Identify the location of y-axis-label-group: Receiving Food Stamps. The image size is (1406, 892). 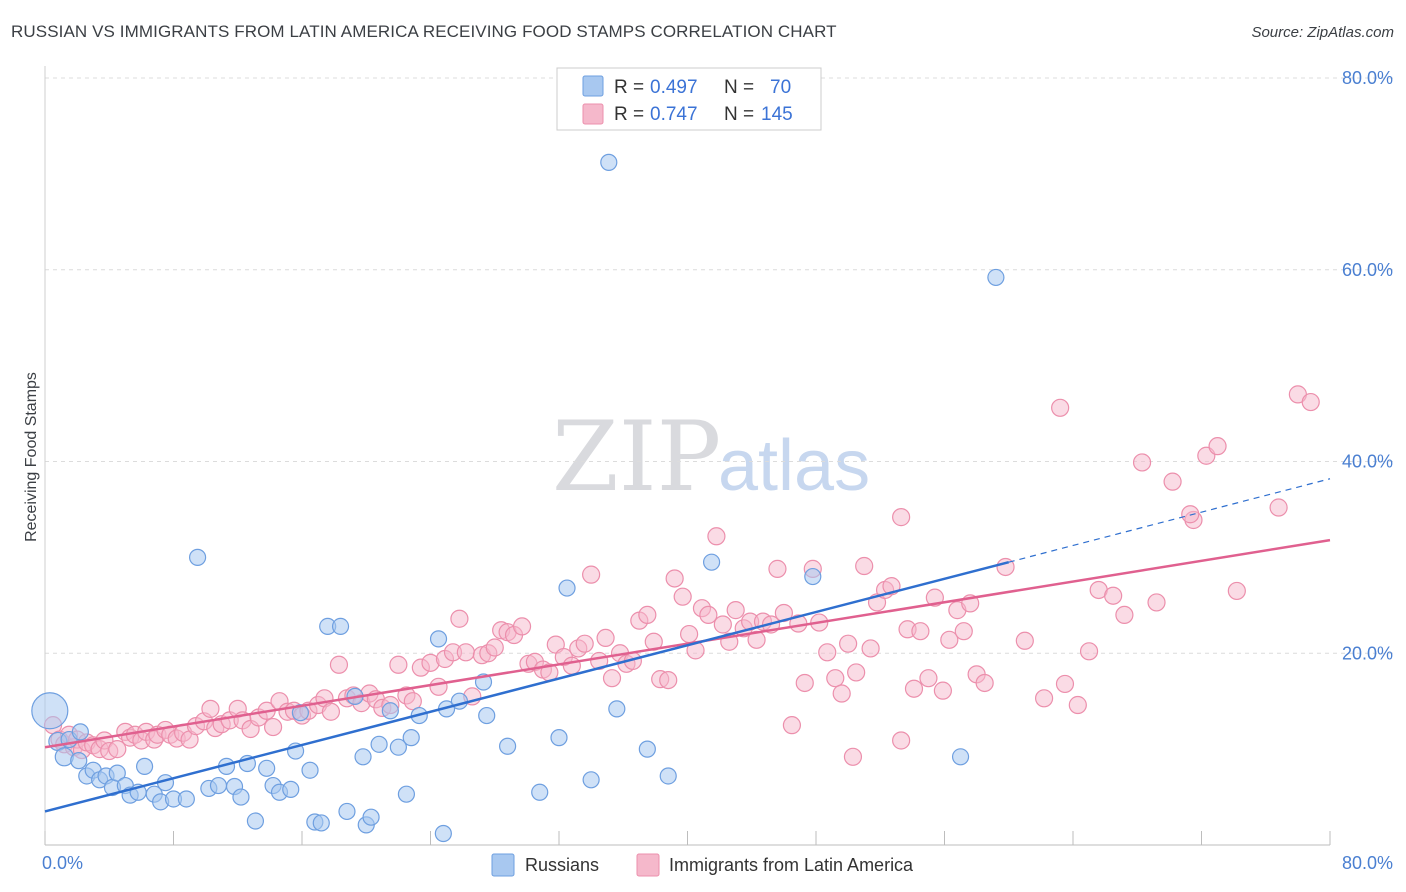
(31, 457).